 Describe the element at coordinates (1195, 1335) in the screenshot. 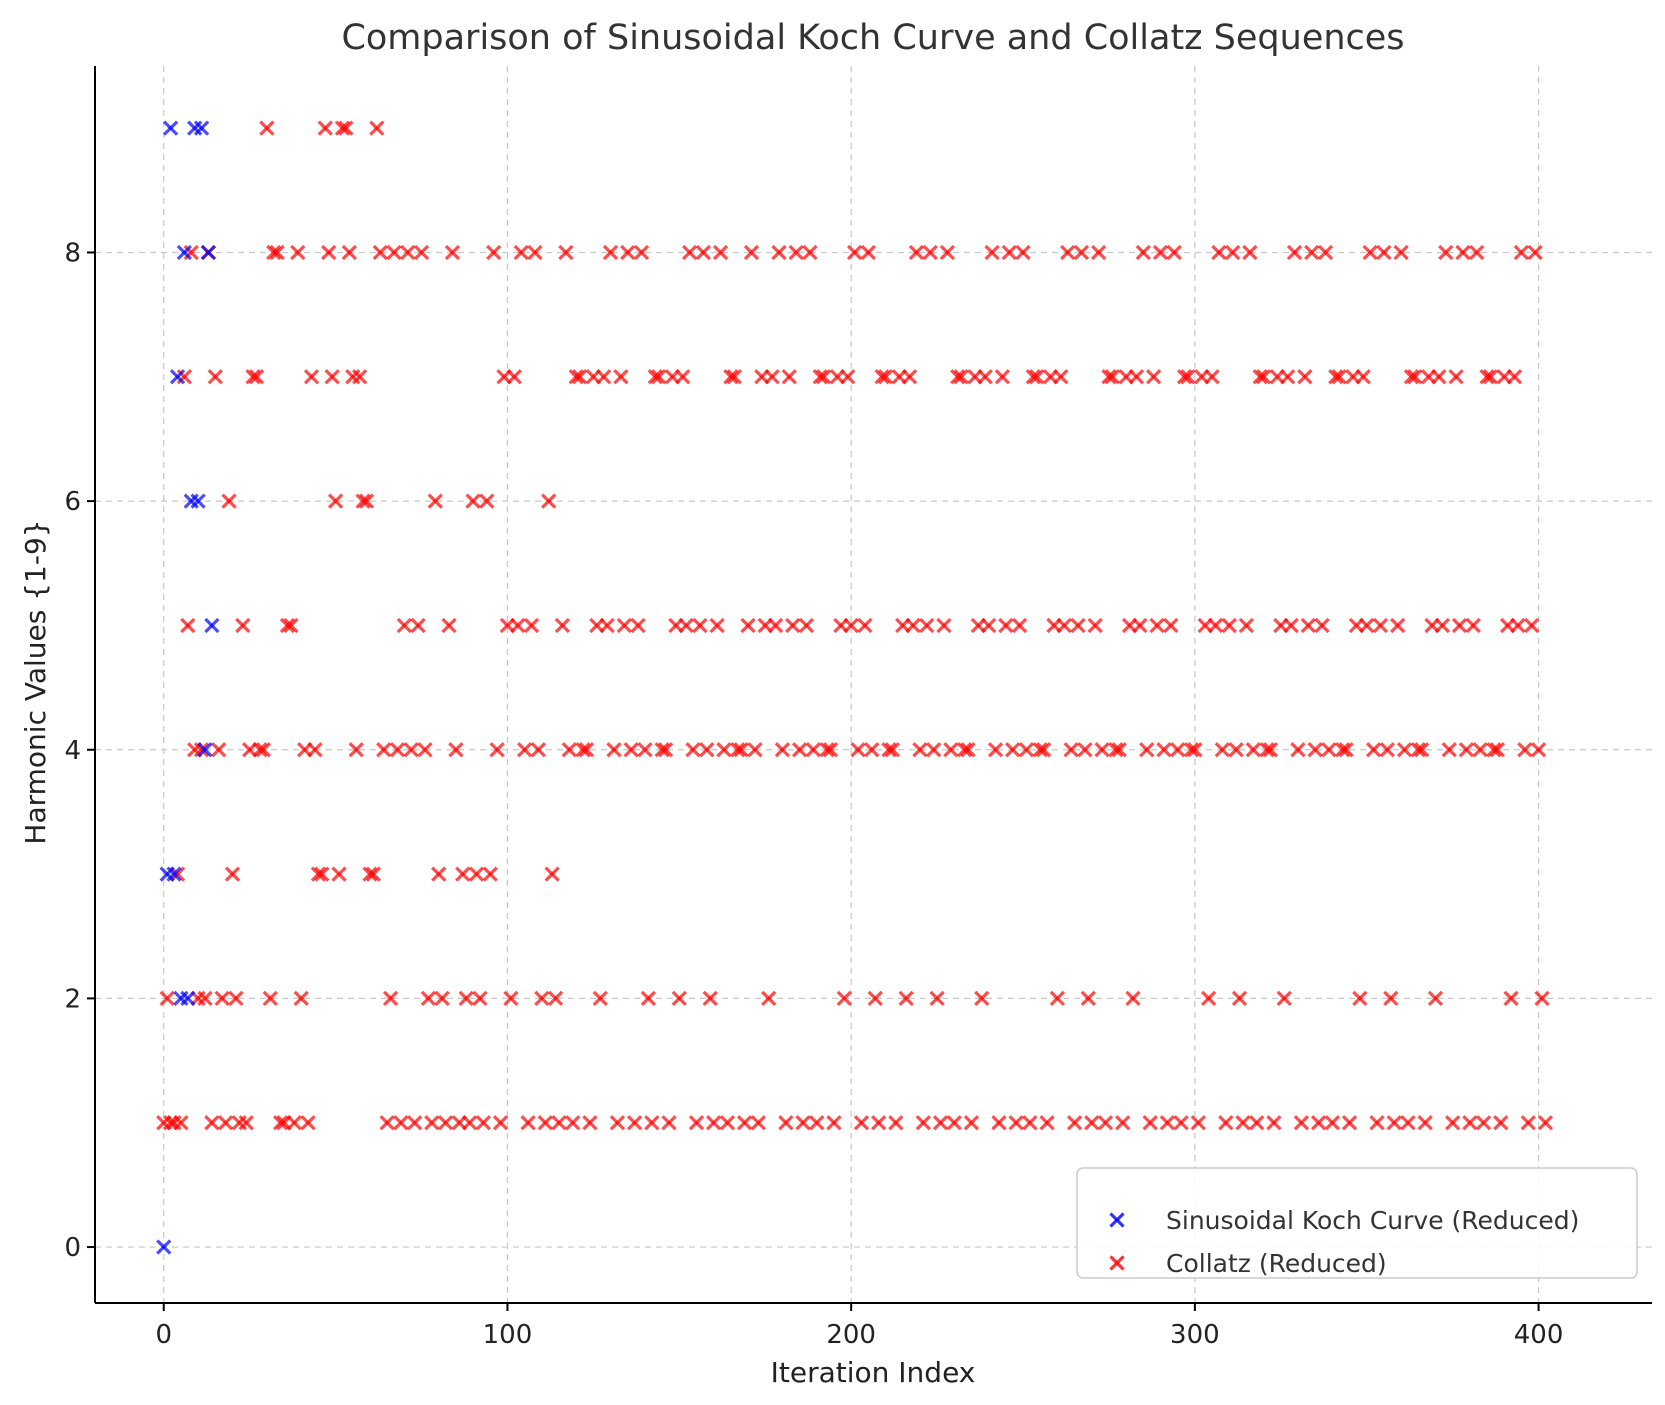

I see `x-tick-label: 300` at that location.